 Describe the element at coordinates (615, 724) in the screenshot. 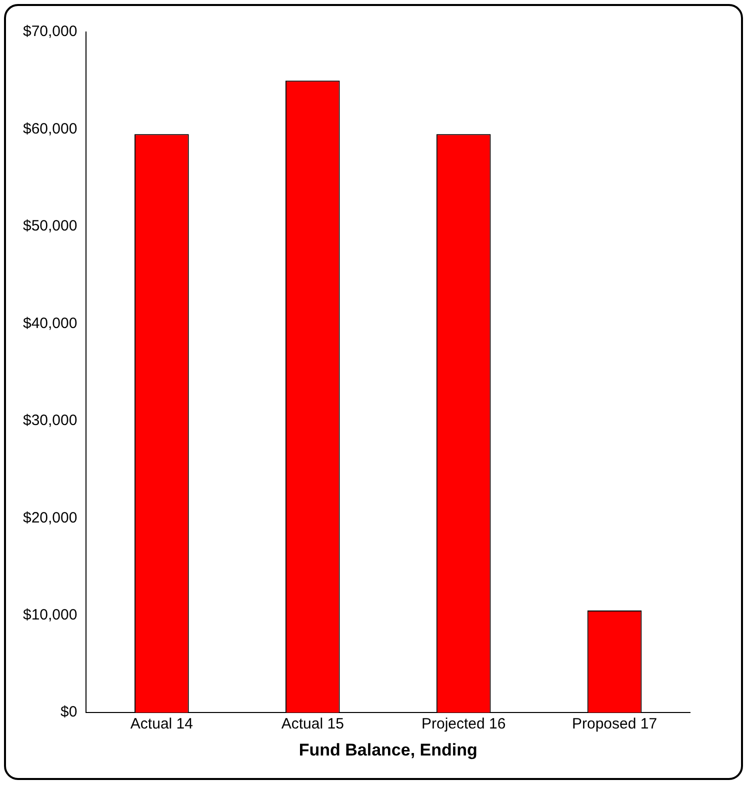

I see `x-tick-label: Proposed 17` at that location.